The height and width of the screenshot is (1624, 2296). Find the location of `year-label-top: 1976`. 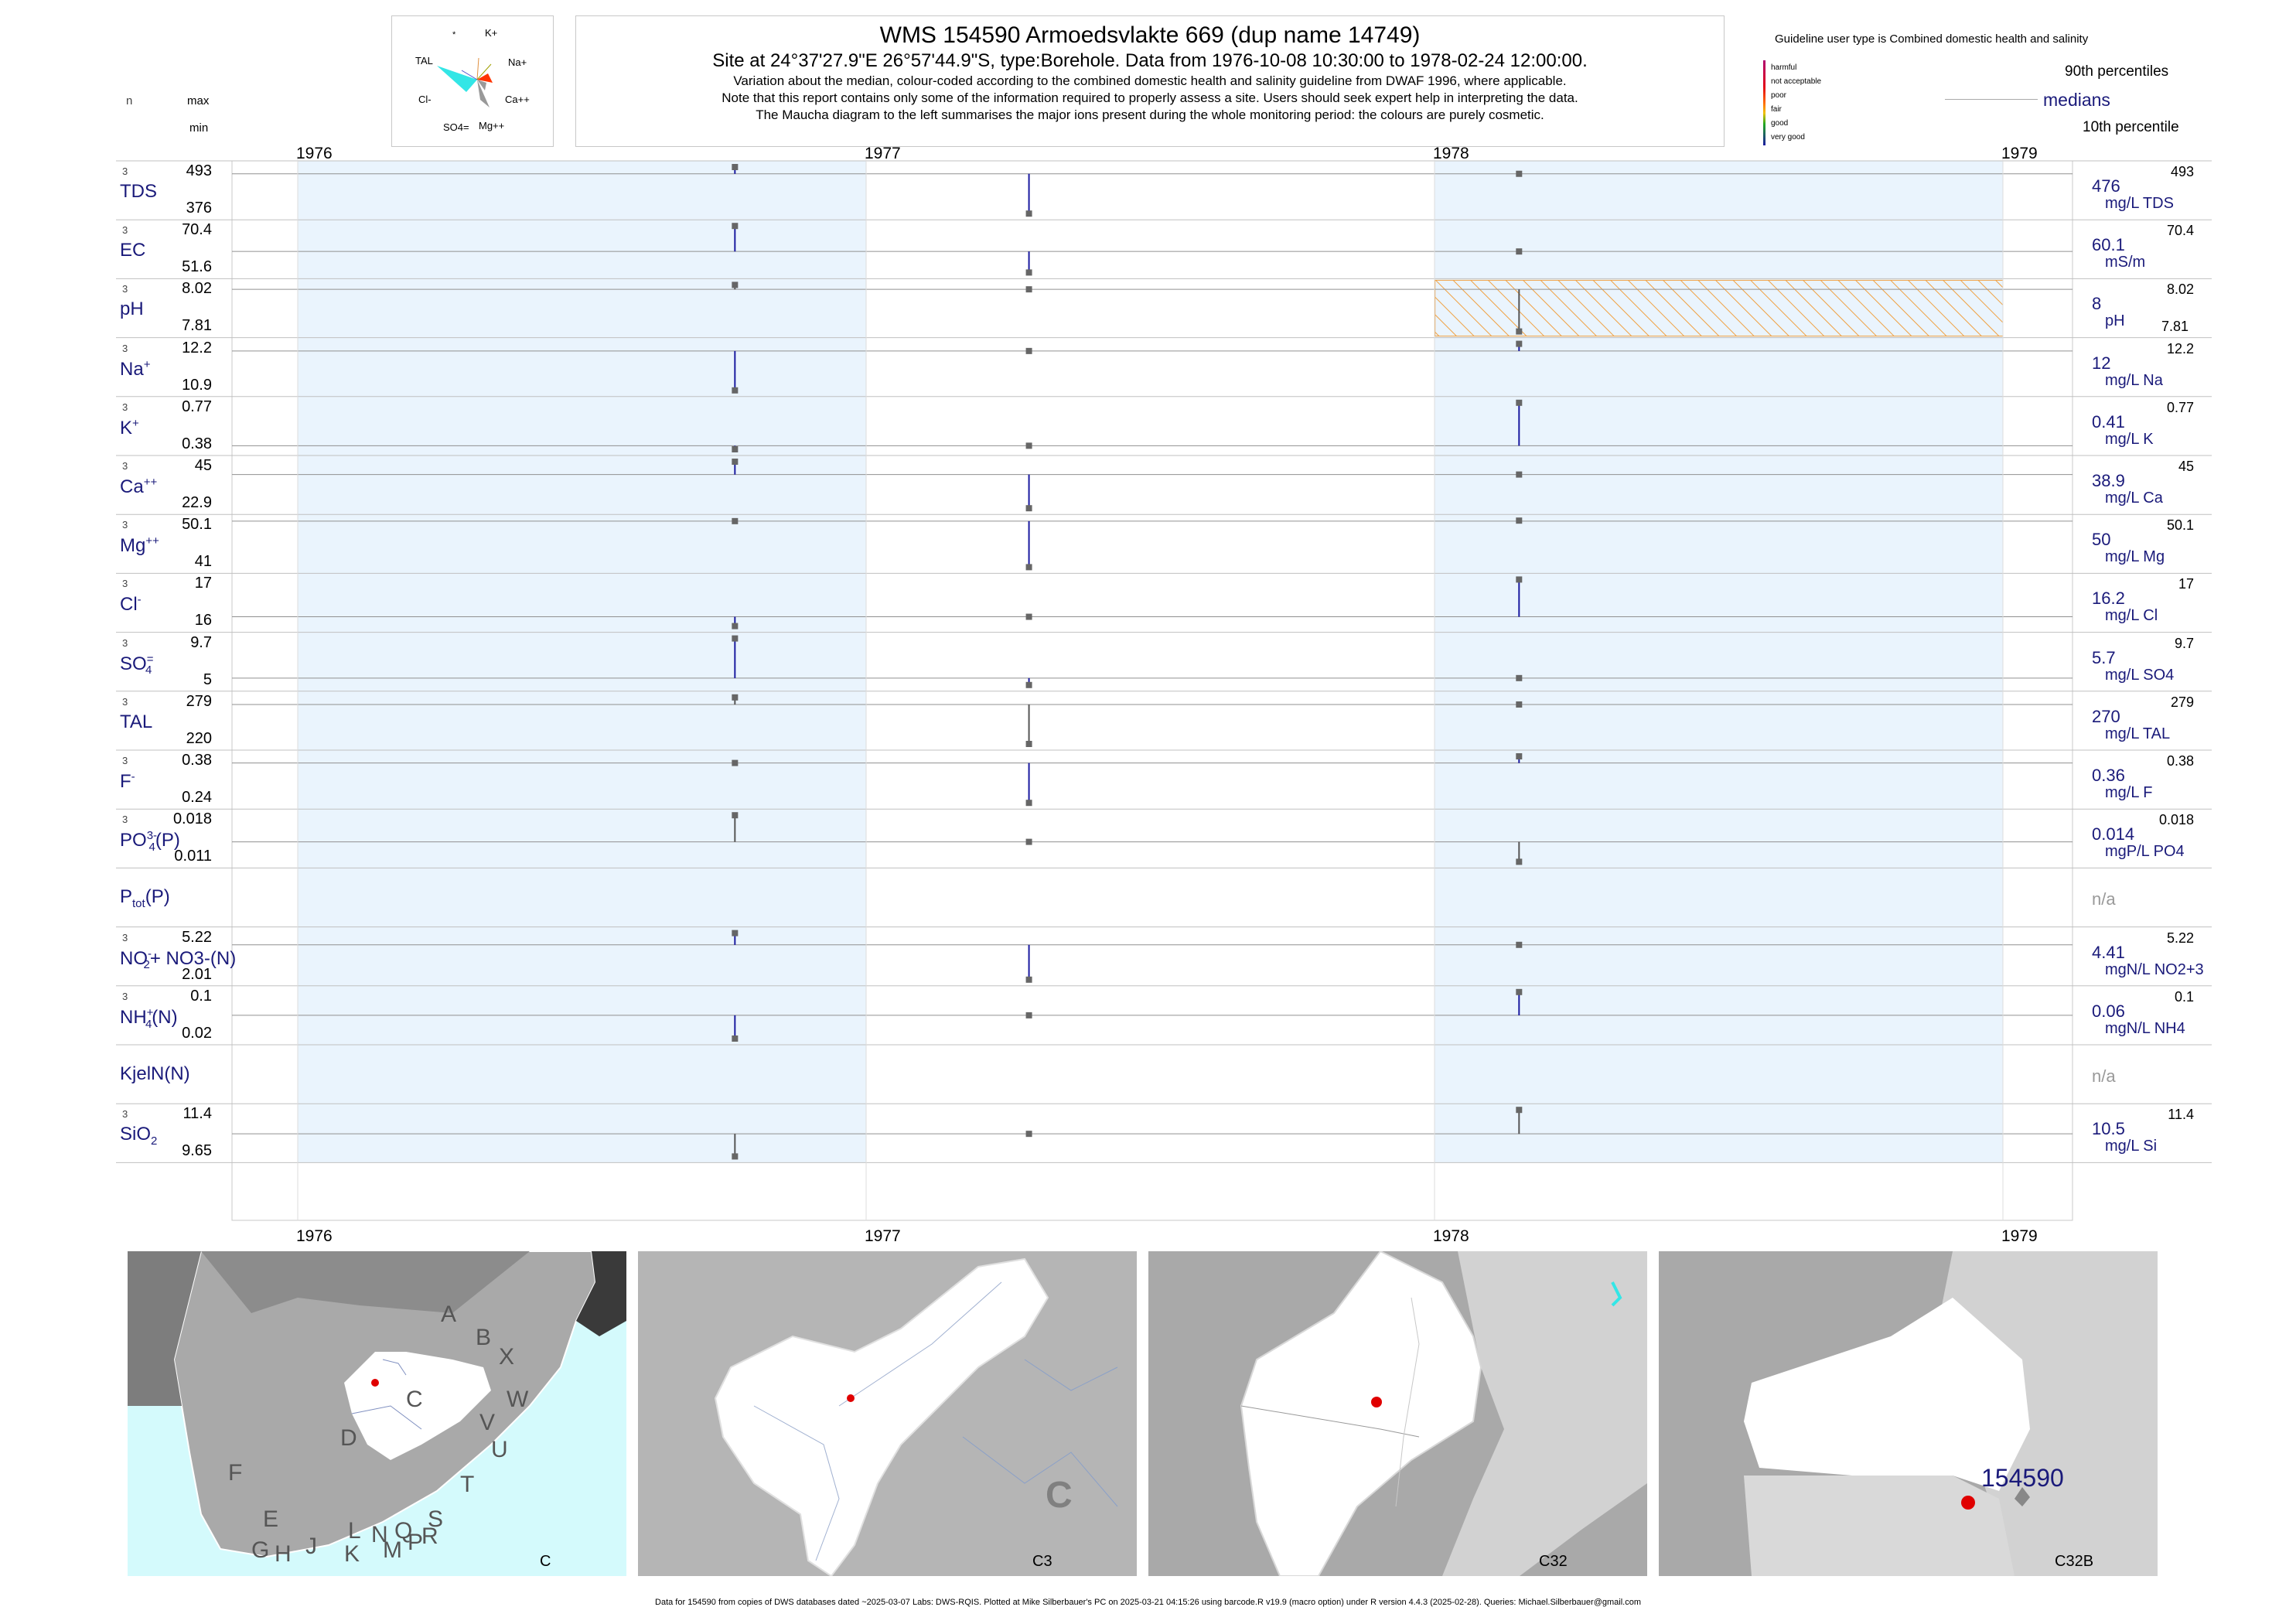

year-label-top: 1976 is located at coordinates (314, 153).